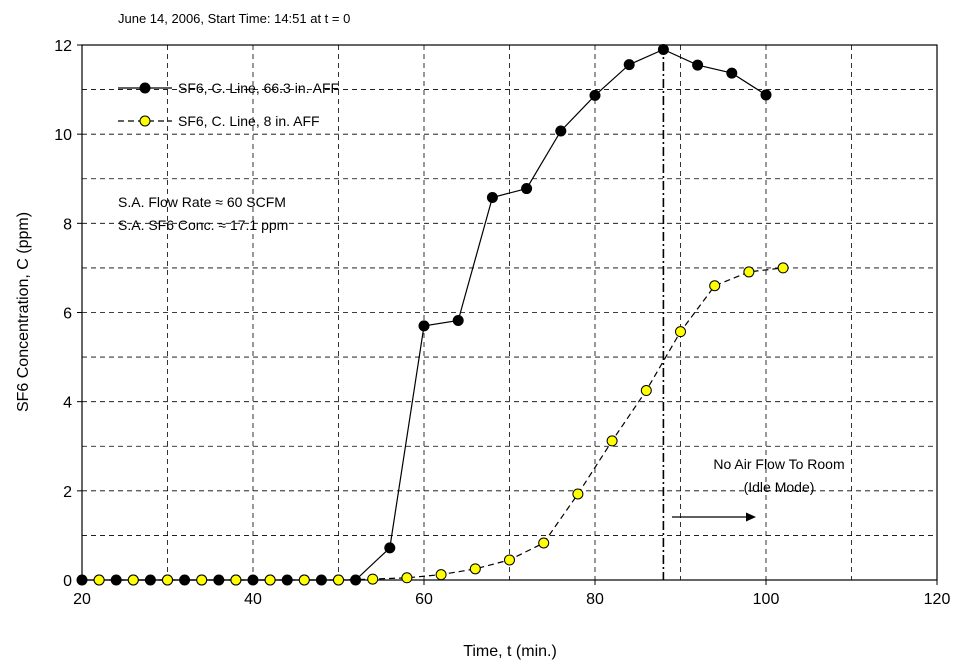  Describe the element at coordinates (778, 464) in the screenshot. I see `annotation-no-air-flow: No Air Flow To Room` at that location.